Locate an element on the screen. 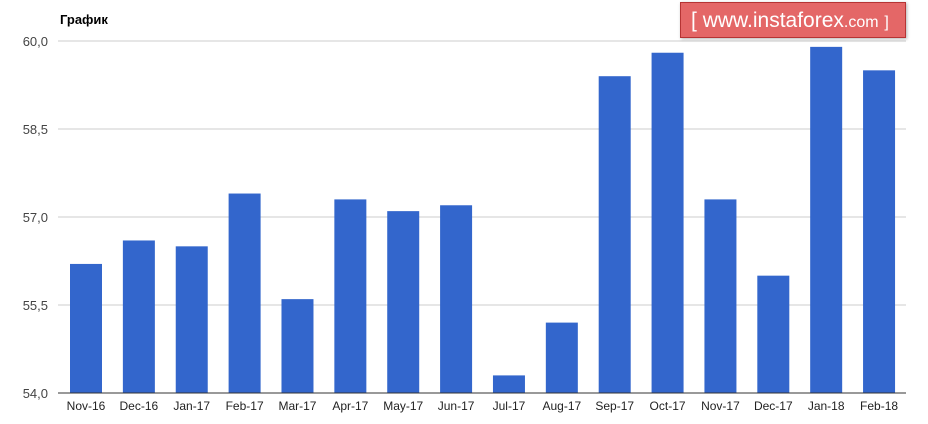 This screenshot has width=928, height=424. x-tick-label: Feb-18 is located at coordinates (879, 406).